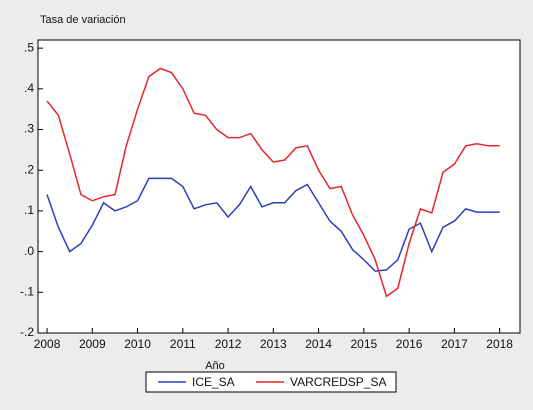  What do you see at coordinates (92, 344) in the screenshot?
I see `x-tick-label: 2009` at bounding box center [92, 344].